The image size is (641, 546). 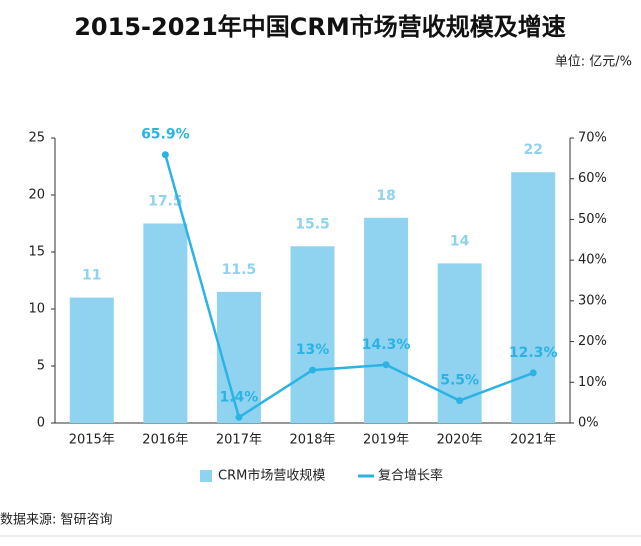 I want to click on y-tick-label: 0, so click(x=41, y=423).